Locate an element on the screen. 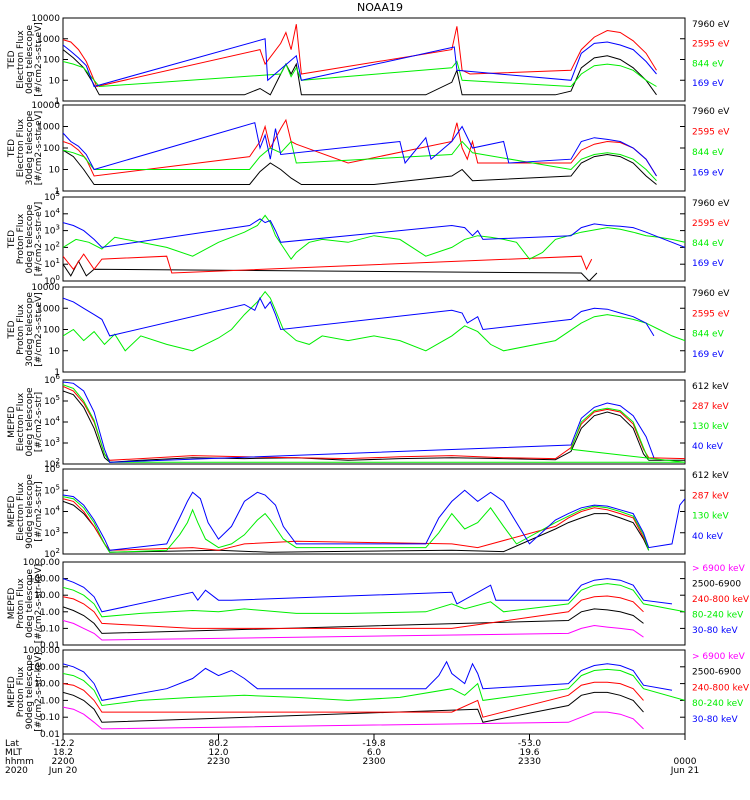  y-tick-label: 10.00 is located at coordinates (47, 685).